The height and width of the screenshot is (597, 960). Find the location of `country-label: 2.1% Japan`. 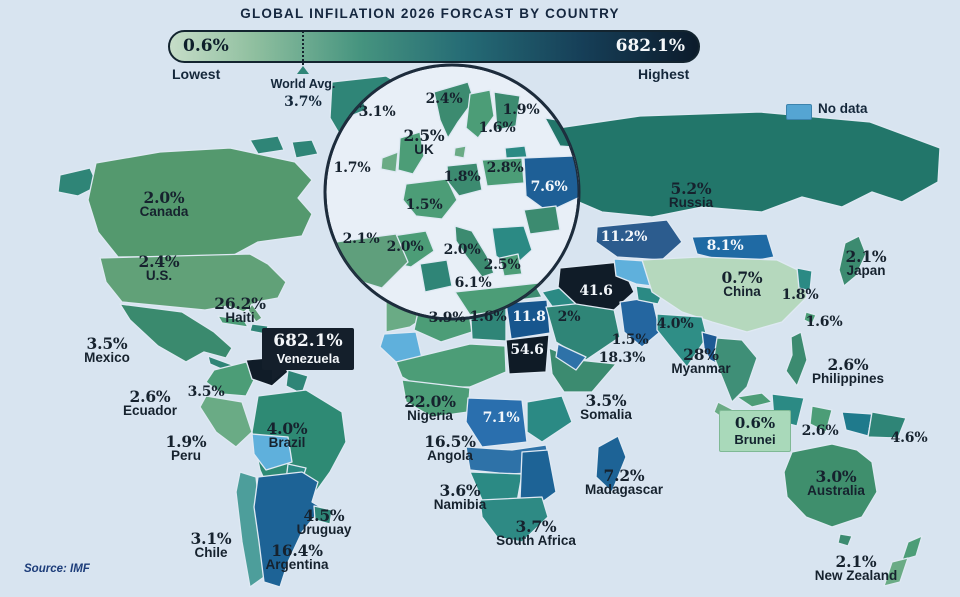

country-label: 2.1% Japan is located at coordinates (866, 263).